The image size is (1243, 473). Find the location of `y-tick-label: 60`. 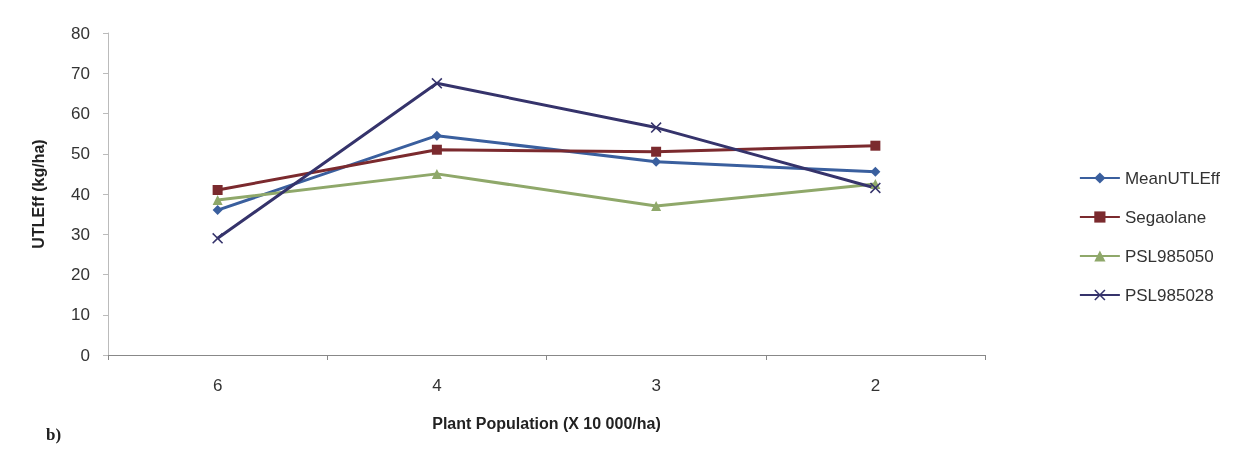

y-tick-label: 60 is located at coordinates (80, 113).